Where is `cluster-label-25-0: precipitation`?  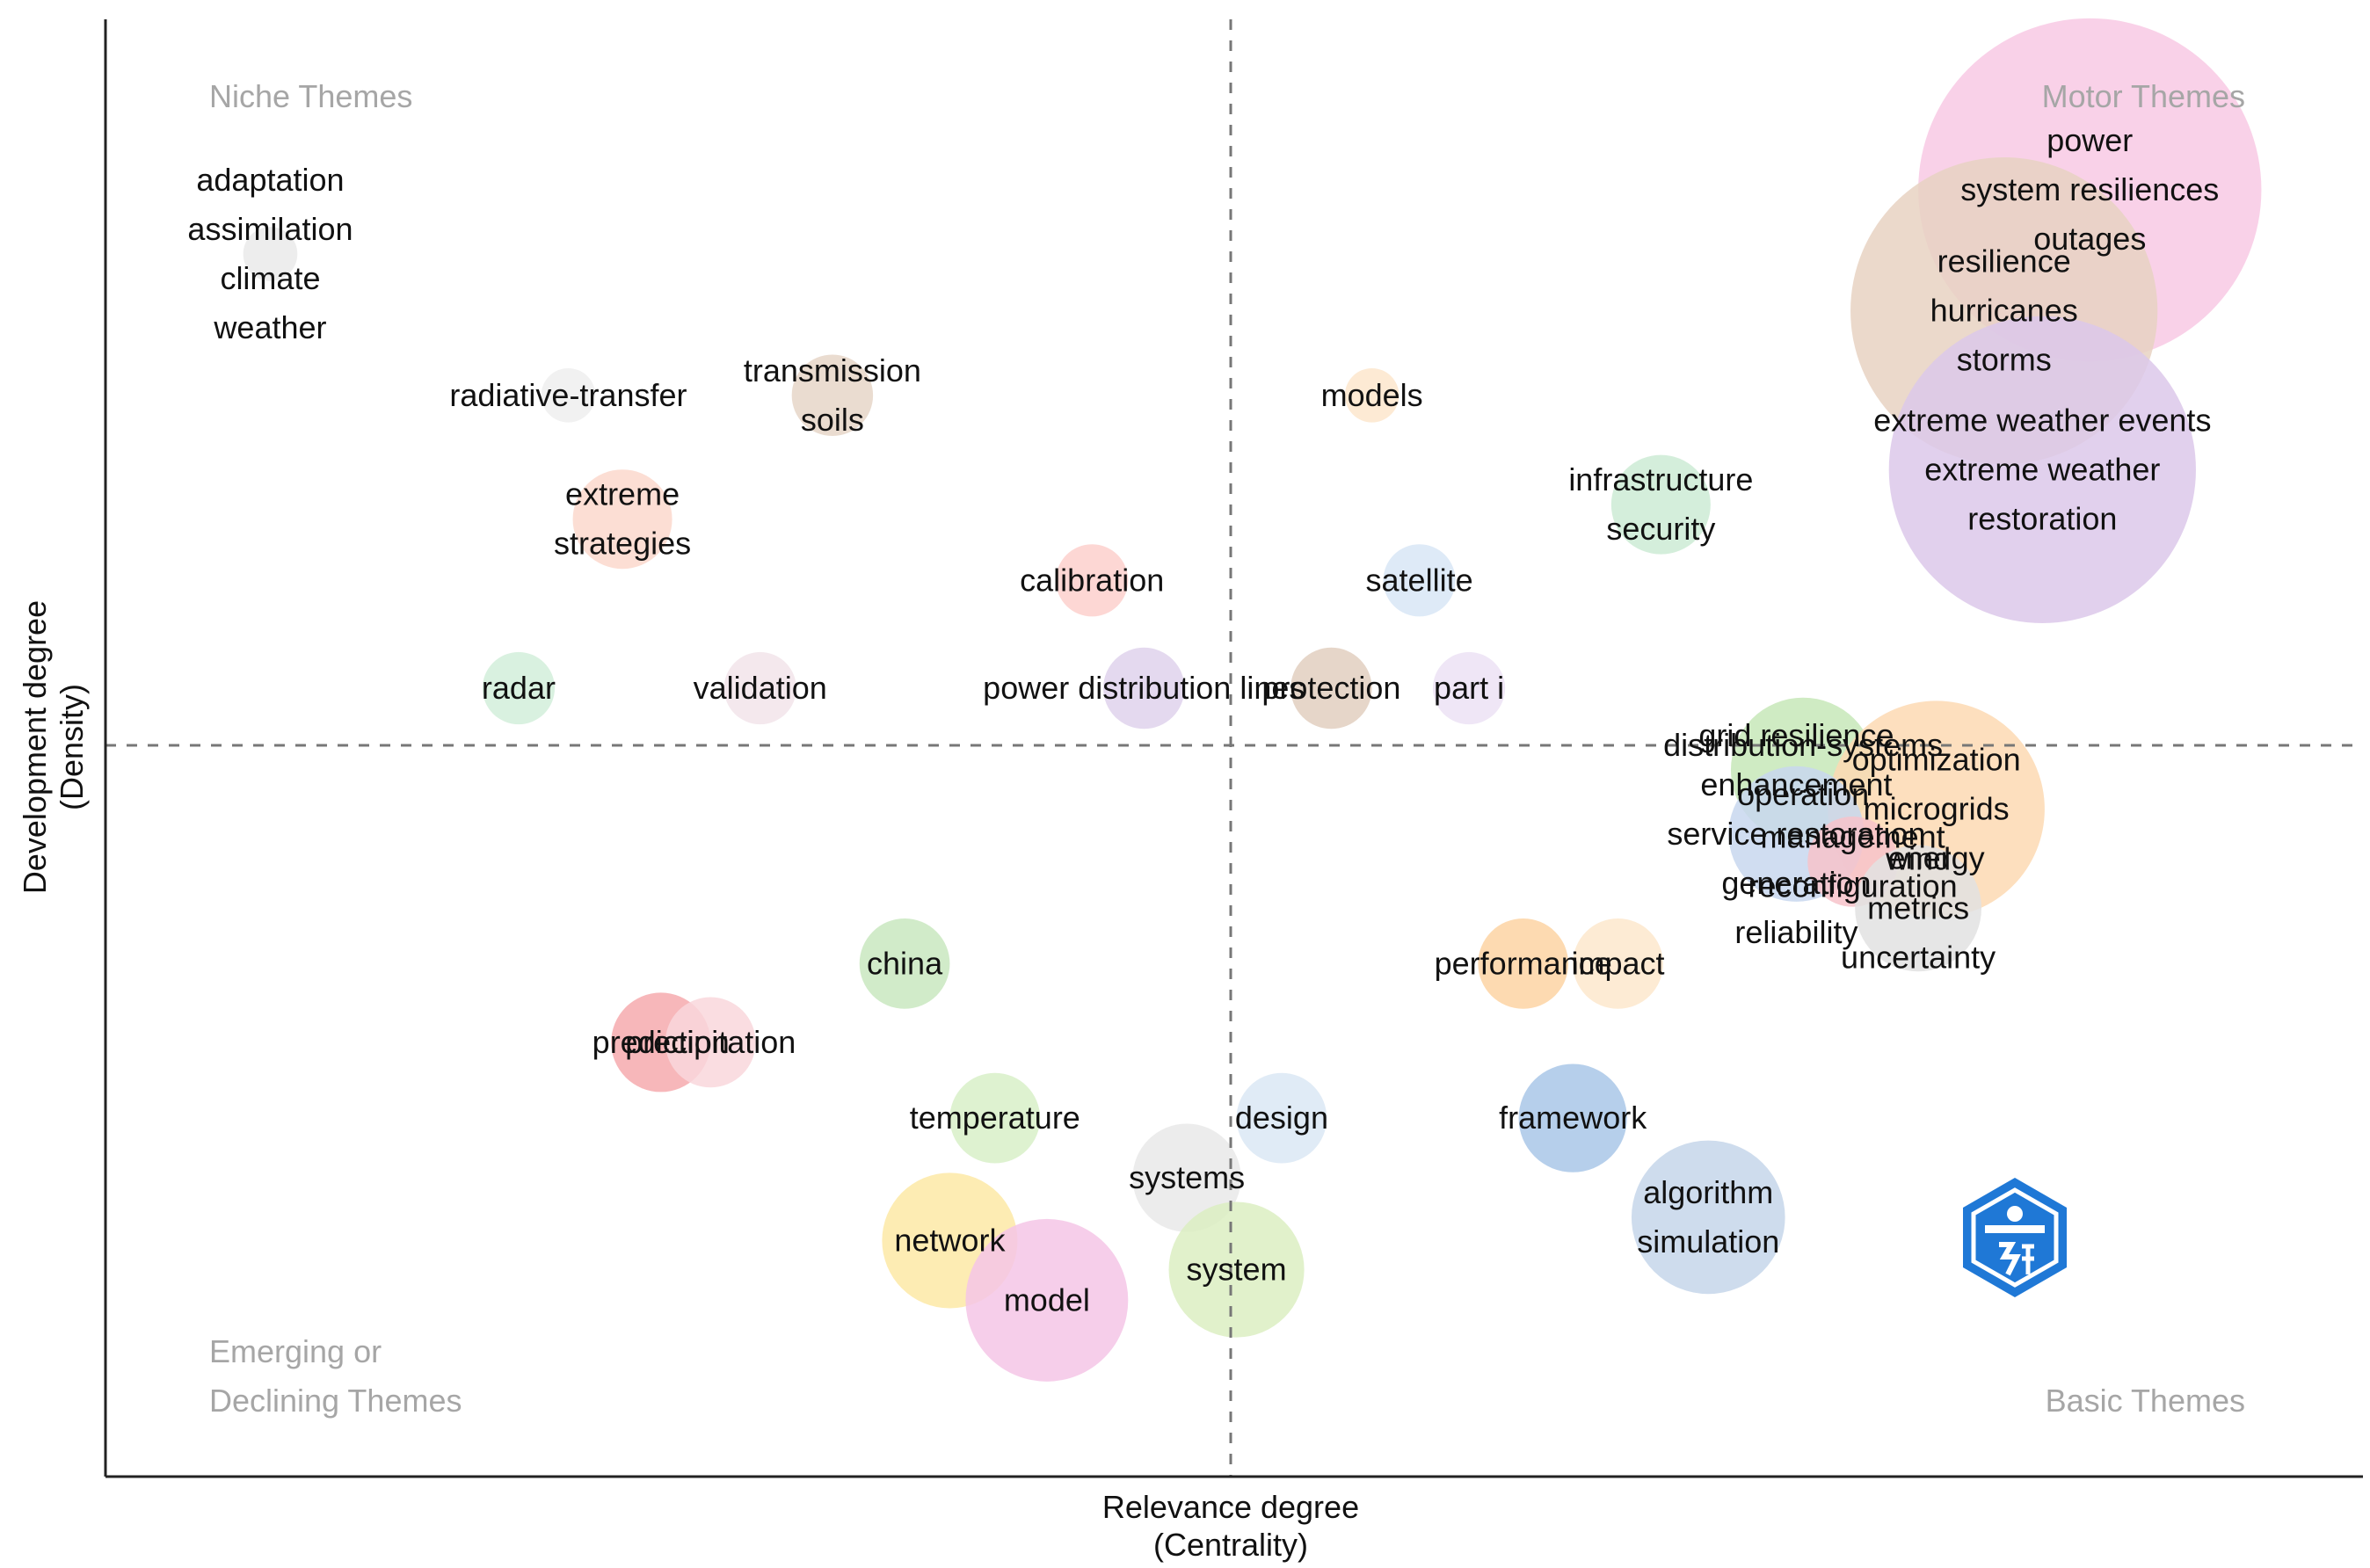 cluster-label-25-0: precipitation is located at coordinates (710, 1042).